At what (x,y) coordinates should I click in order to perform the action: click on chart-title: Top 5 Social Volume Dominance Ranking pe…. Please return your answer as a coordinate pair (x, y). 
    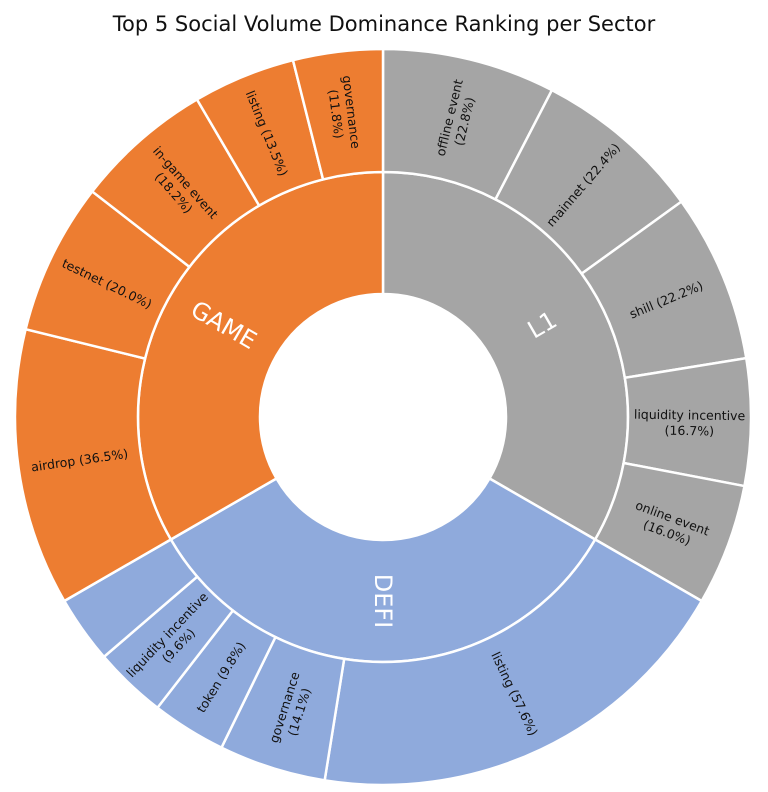
    Looking at the image, I should click on (384, 24).